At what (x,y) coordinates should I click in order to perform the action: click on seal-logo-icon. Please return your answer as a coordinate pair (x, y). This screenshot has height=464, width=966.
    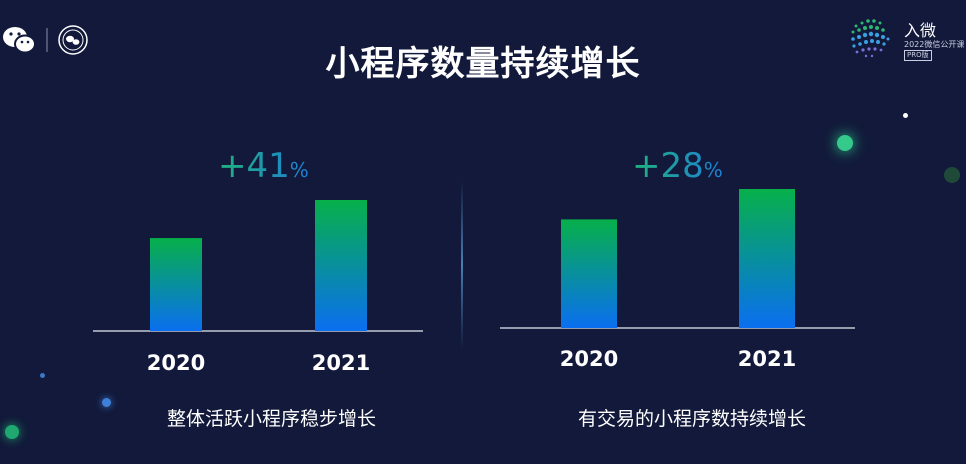
    Looking at the image, I should click on (73, 40).